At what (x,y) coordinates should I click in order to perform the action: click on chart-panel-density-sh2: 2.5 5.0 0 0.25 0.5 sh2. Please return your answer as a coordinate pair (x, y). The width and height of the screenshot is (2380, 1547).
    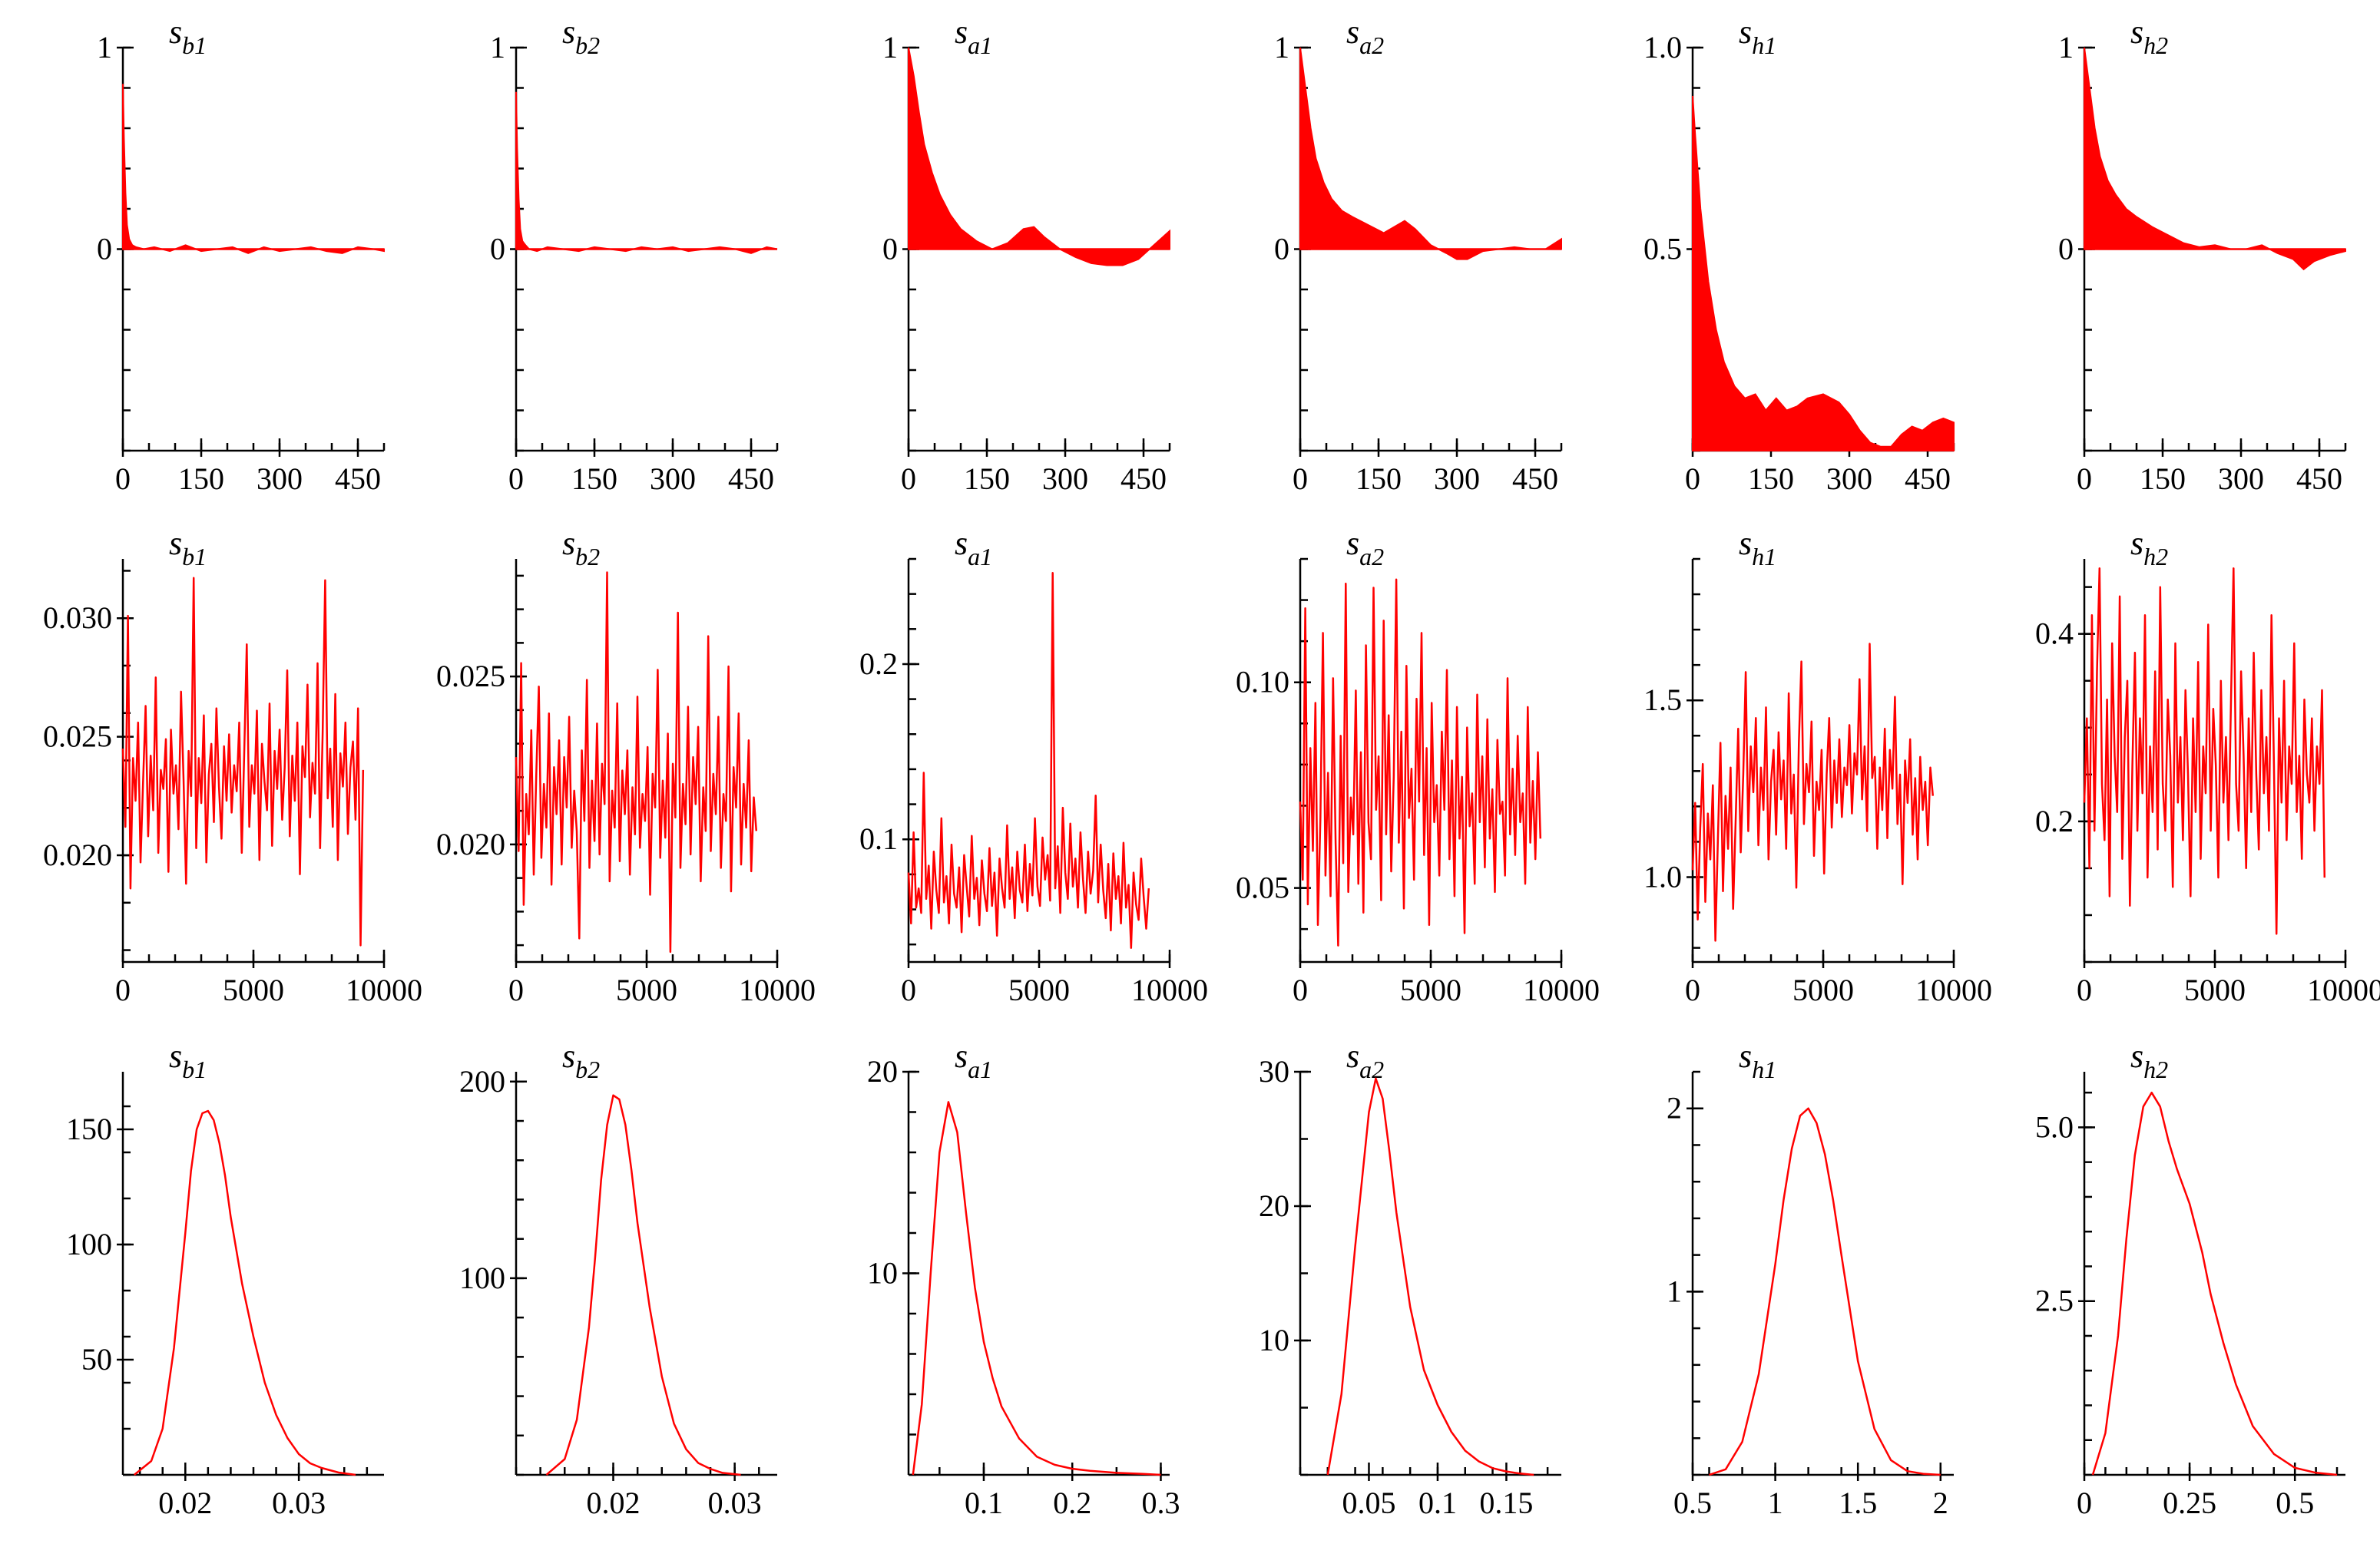
    Looking at the image, I should click on (2190, 1278).